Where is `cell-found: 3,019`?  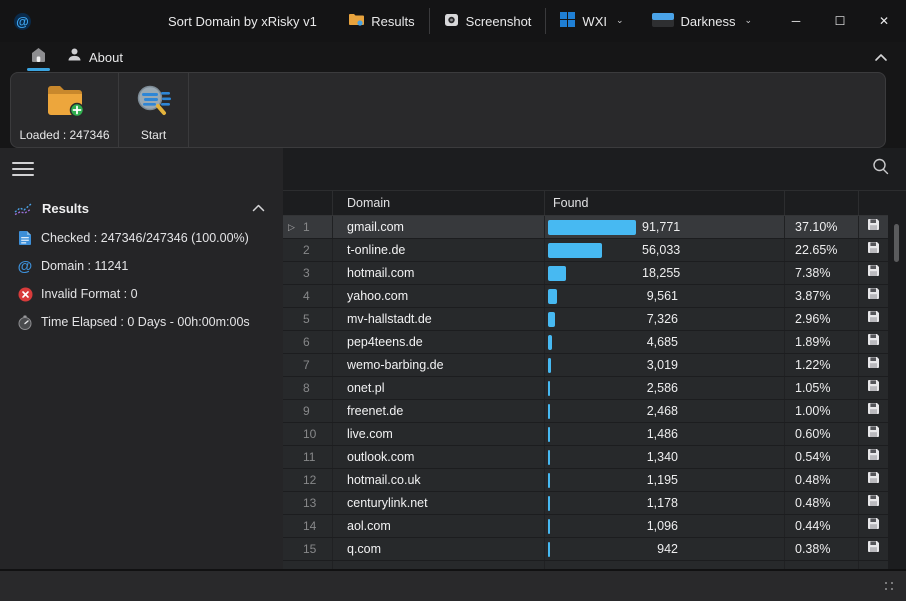
cell-found: 3,019 is located at coordinates (665, 365).